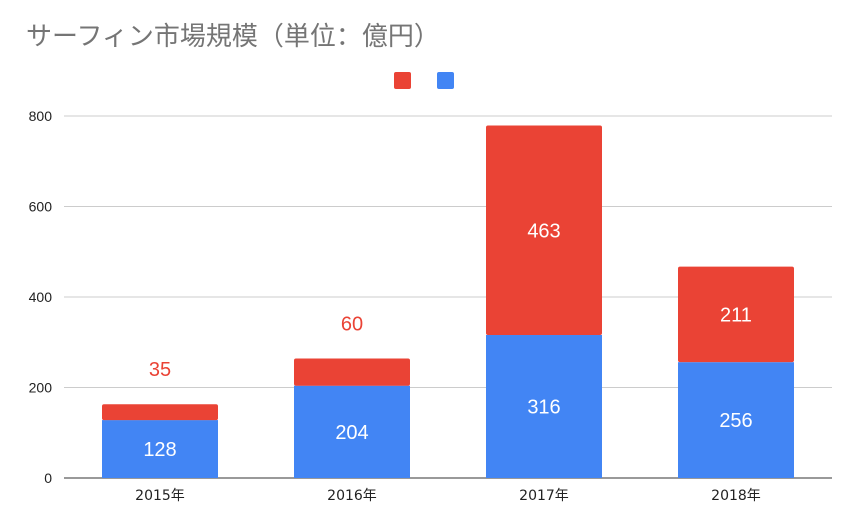 Image resolution: width=856 pixels, height=529 pixels. Describe the element at coordinates (352, 325) in the screenshot. I see `data-label: 60` at that location.